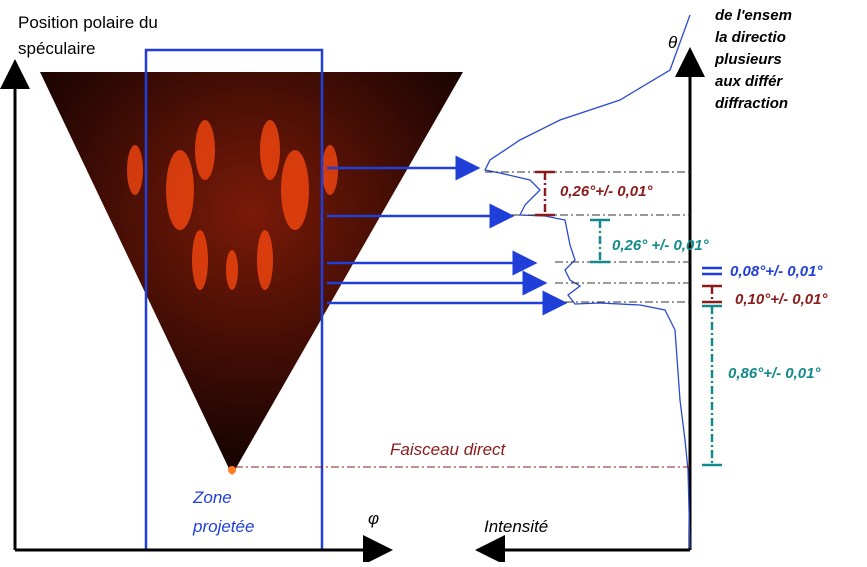 The height and width of the screenshot is (567, 867). What do you see at coordinates (88, 22) in the screenshot?
I see `title: Position polaire du` at bounding box center [88, 22].